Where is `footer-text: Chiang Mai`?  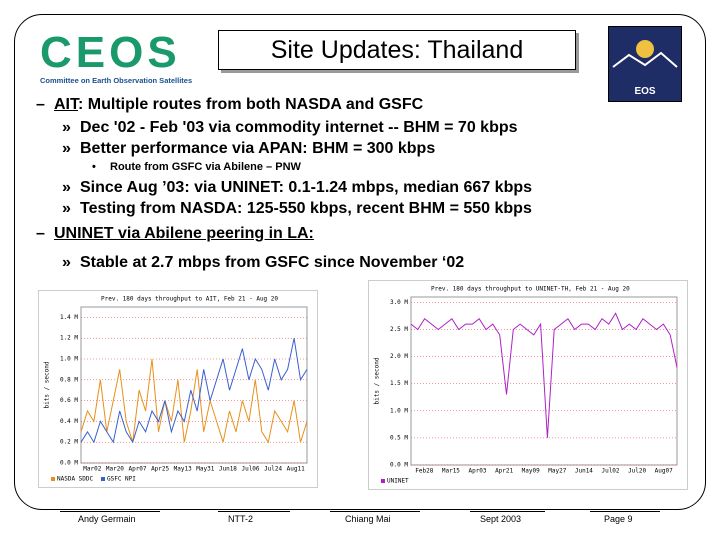
footer-text: Chiang Mai is located at coordinates (368, 519).